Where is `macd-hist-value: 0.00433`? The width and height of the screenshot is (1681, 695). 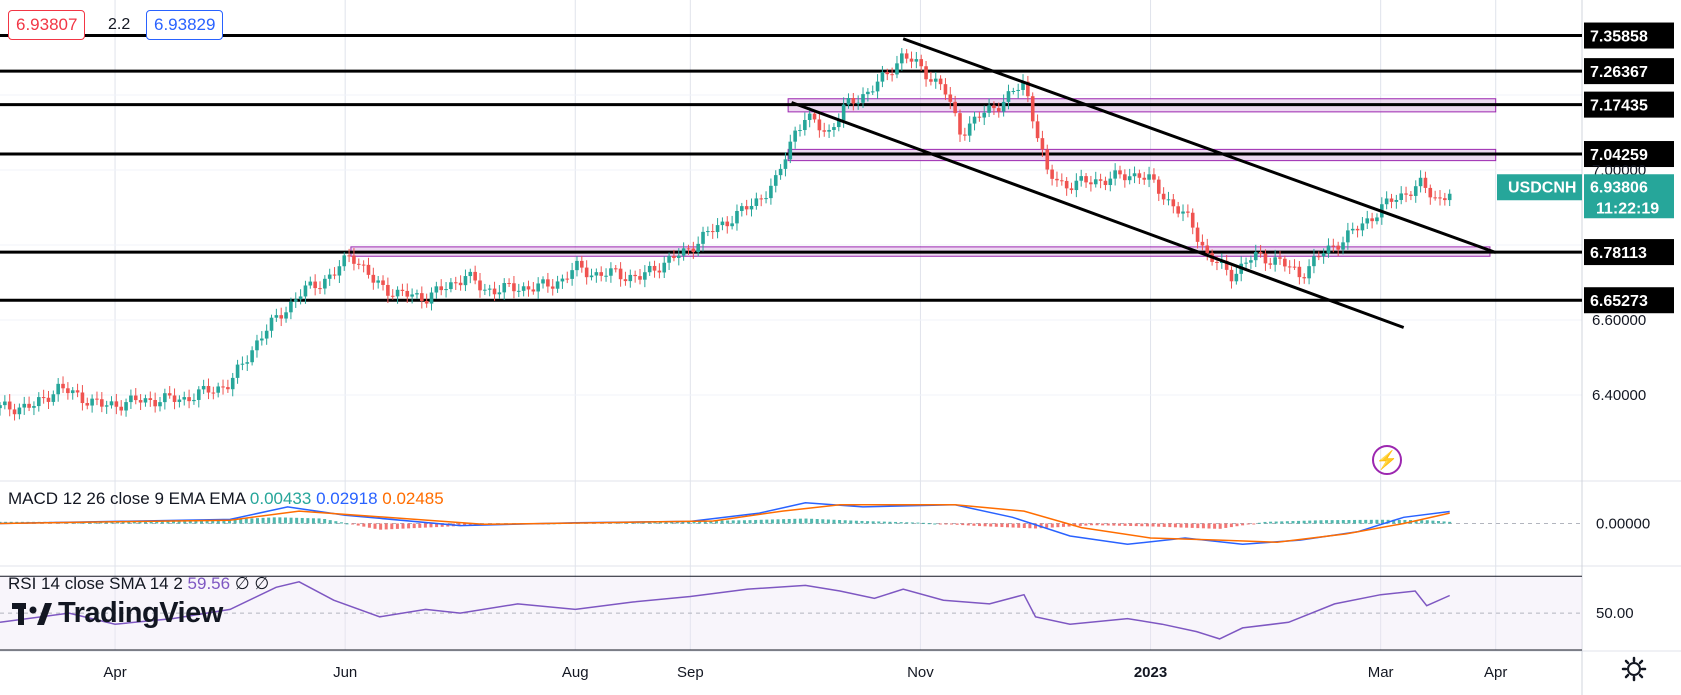
macd-hist-value: 0.00433 is located at coordinates (283, 498).